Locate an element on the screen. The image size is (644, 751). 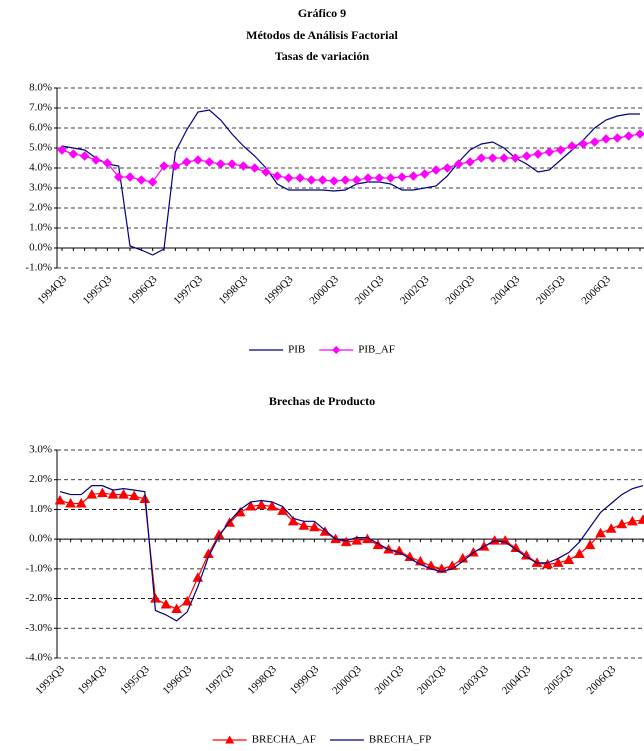
y-tick-label: 7.0% is located at coordinates (40, 108).